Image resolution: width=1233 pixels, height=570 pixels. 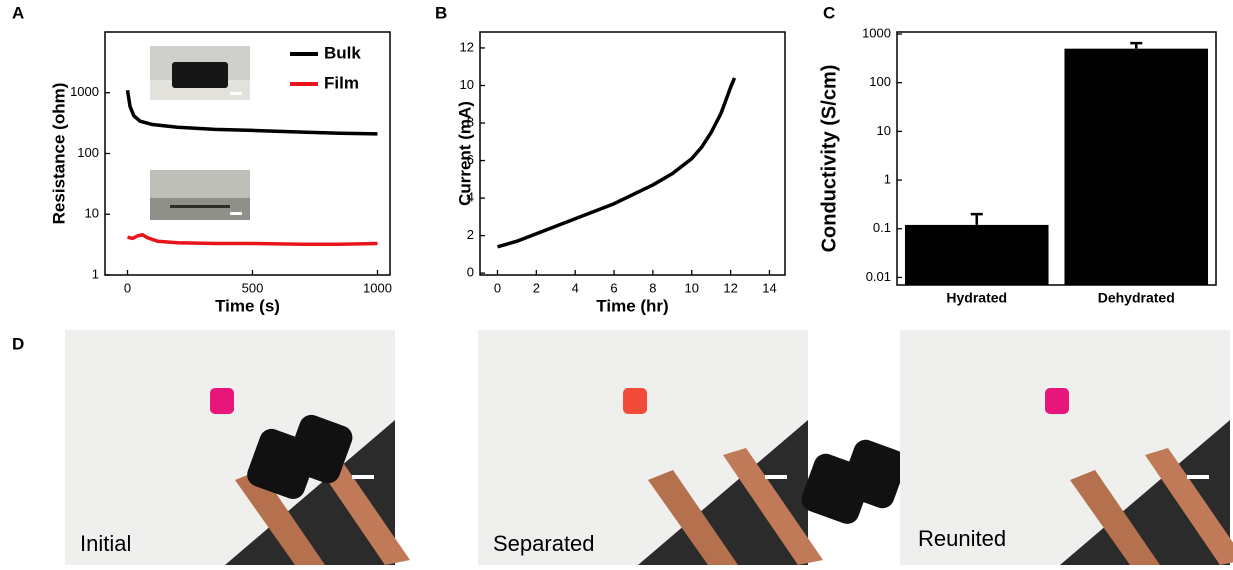 I want to click on y-axis-label: Current (mA), so click(x=464, y=153).